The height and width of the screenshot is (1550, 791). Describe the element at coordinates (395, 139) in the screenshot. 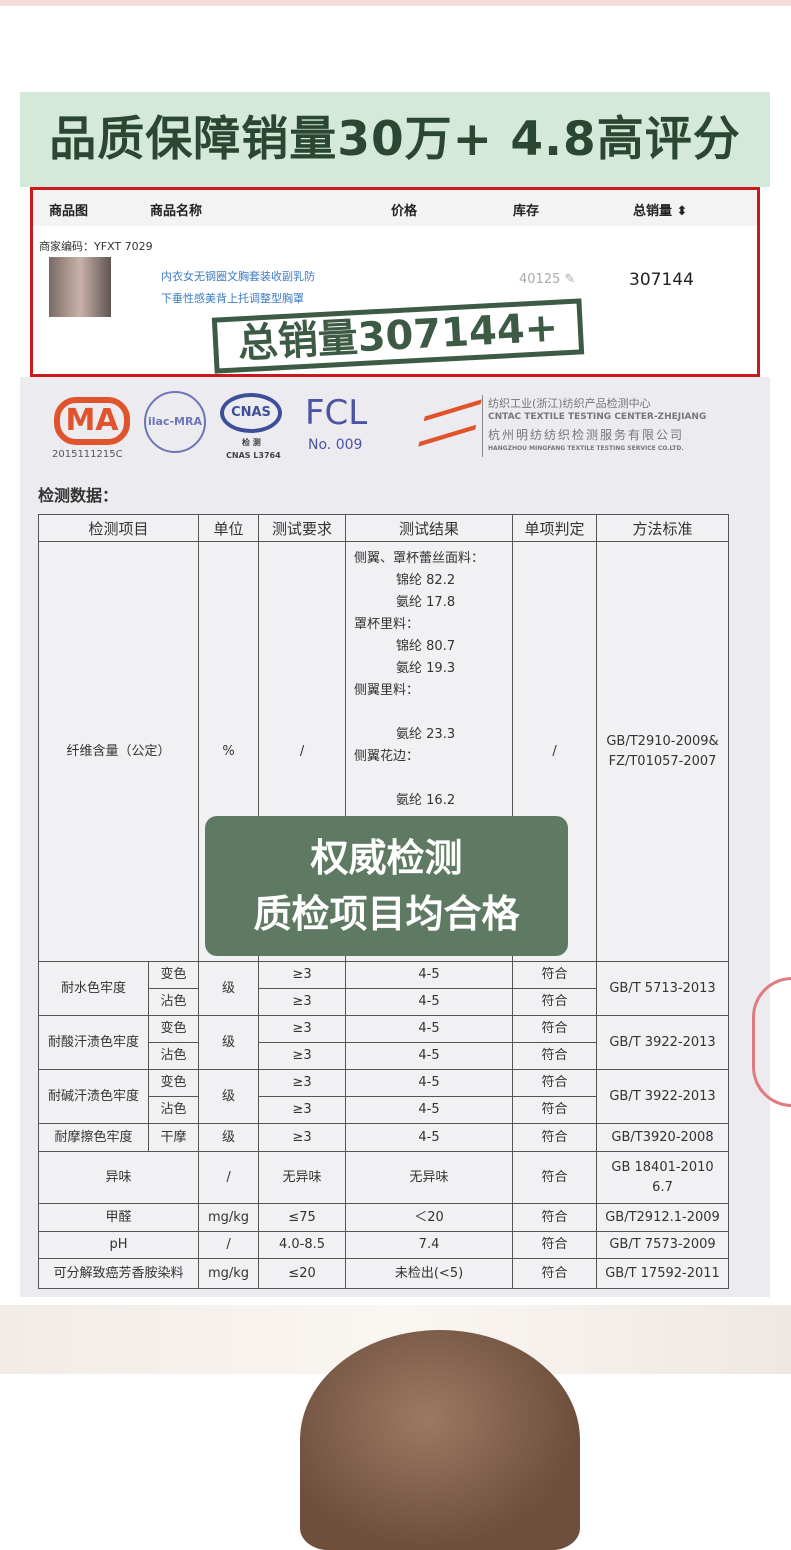

I see `banner-title: 品质保障销量30万+ 4.8高评分` at that location.